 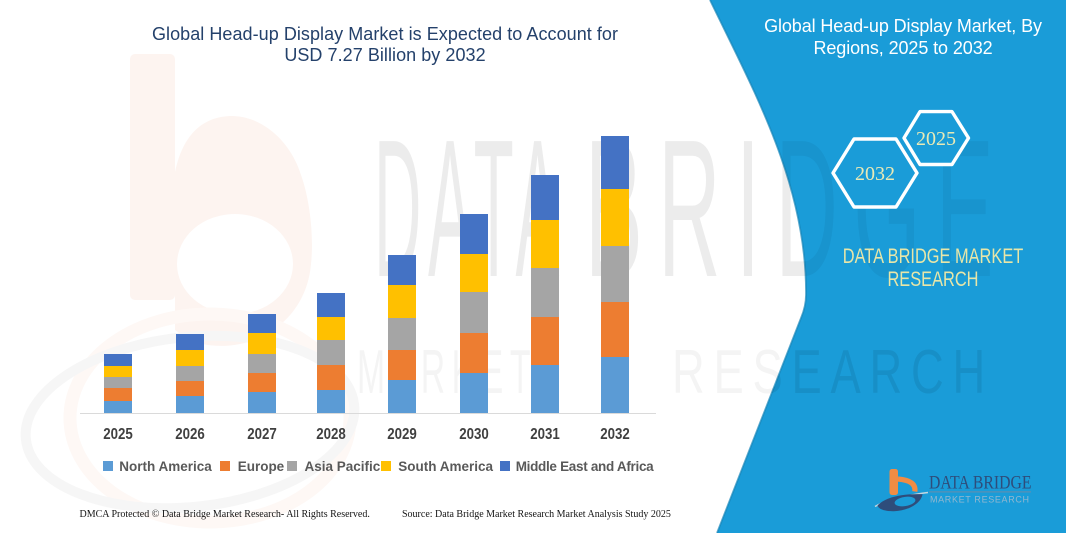 What do you see at coordinates (936, 139) in the screenshot?
I see `svg-text: 2025` at bounding box center [936, 139].